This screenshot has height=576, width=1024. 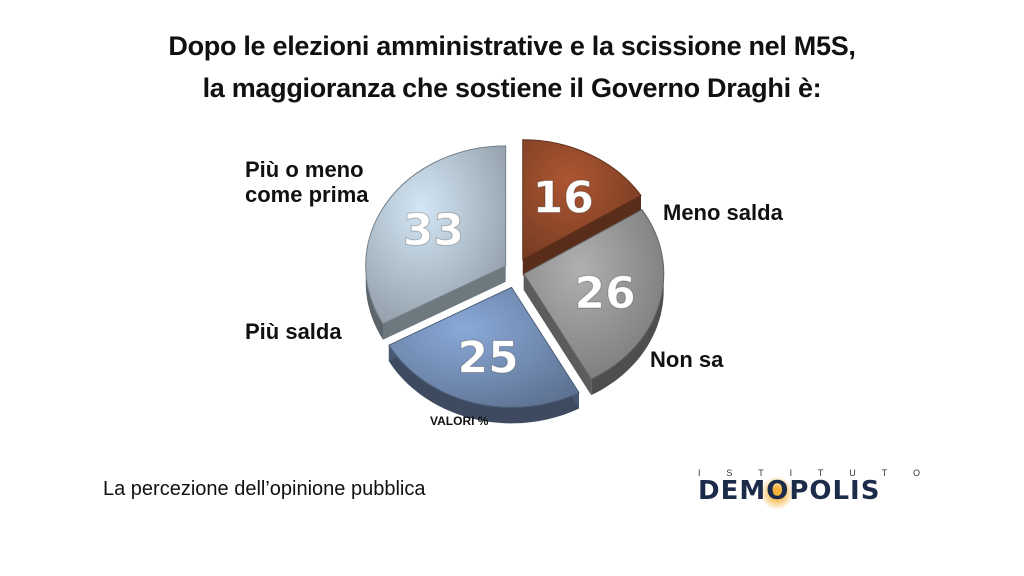 I want to click on pie-value-label: 25, so click(x=487, y=358).